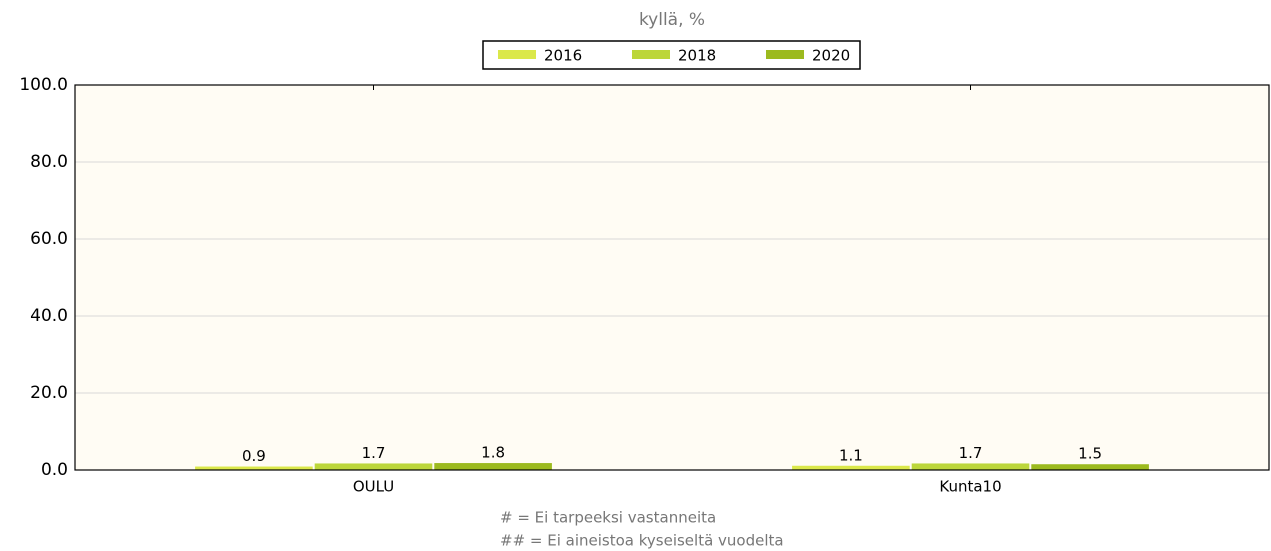 Image resolution: width=1271 pixels, height=551 pixels. Describe the element at coordinates (672, 20) in the screenshot. I see `chart-title: kyllä, %` at that location.